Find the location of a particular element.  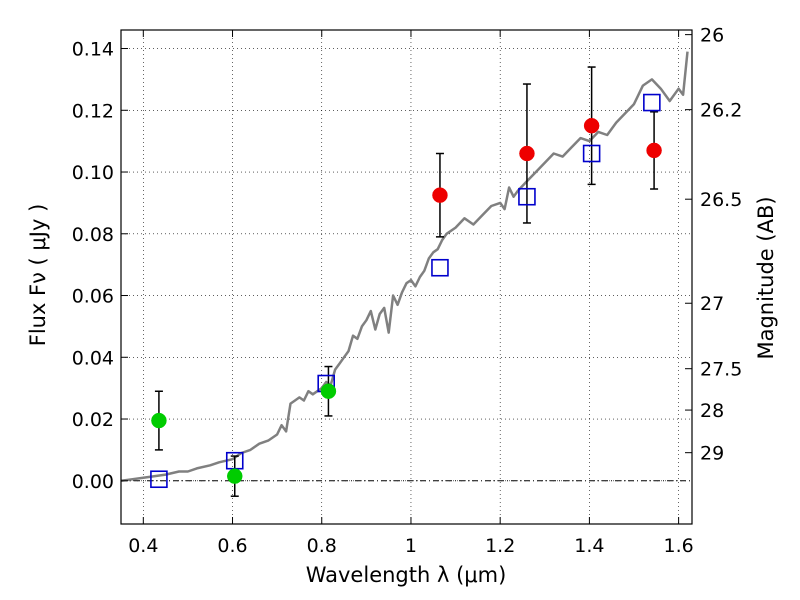

y2-tick-label: 29 is located at coordinates (712, 454).